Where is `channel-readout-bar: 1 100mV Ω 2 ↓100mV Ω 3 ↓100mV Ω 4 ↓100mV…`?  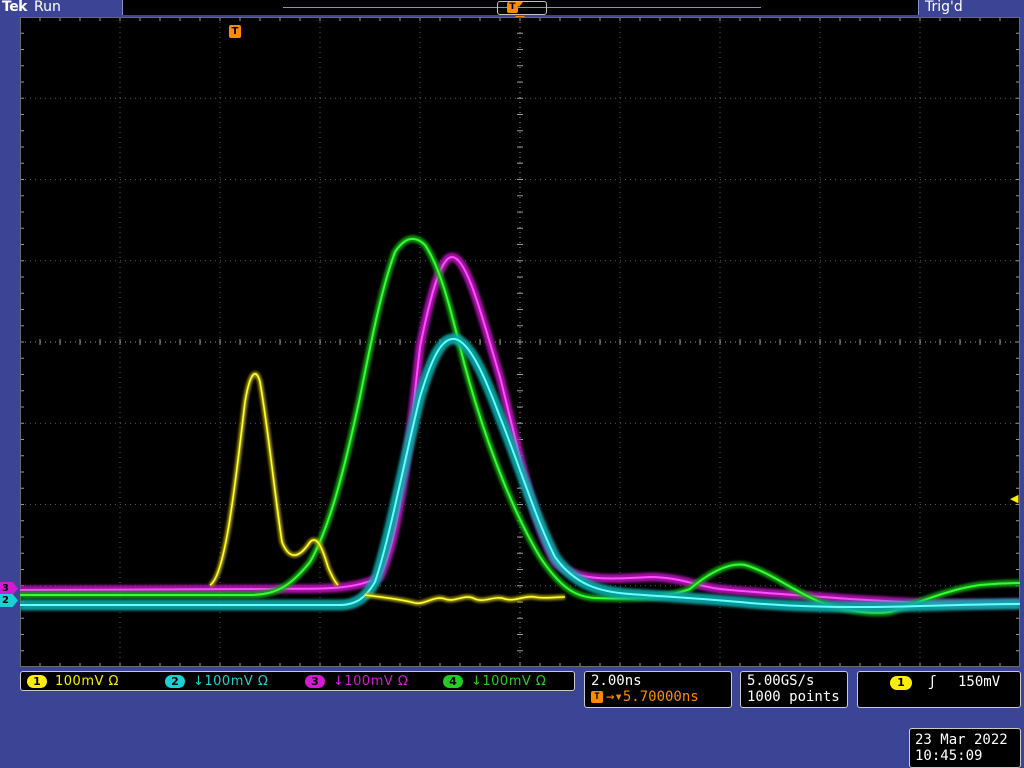
channel-readout-bar: 1 100mV Ω 2 ↓100mV Ω 3 ↓100mV Ω 4 ↓100mV… is located at coordinates (297, 681).